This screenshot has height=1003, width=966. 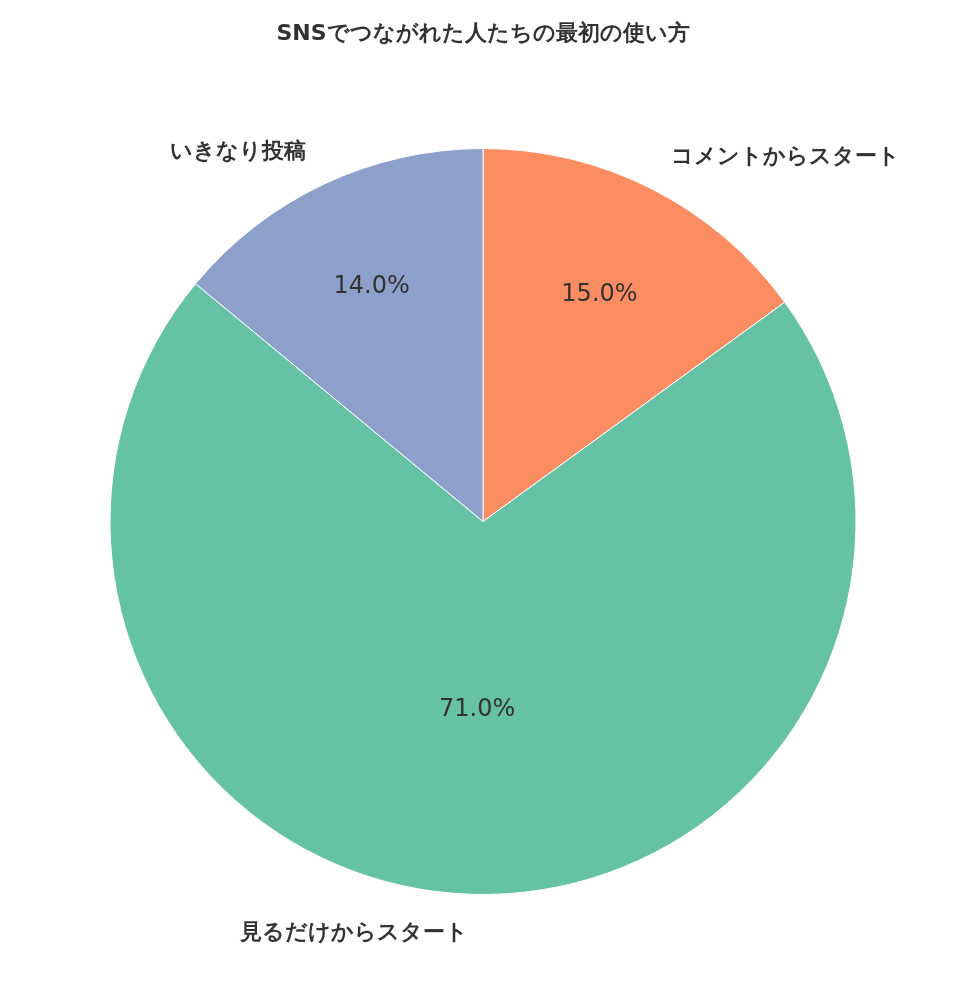 I want to click on slice-label: コメントからスタート, so click(x=785, y=155).